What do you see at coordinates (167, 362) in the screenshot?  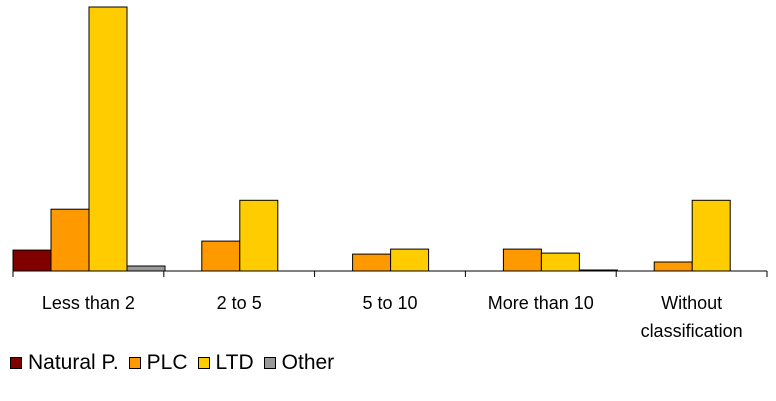 I see `legend-label-plc: PLC` at bounding box center [167, 362].